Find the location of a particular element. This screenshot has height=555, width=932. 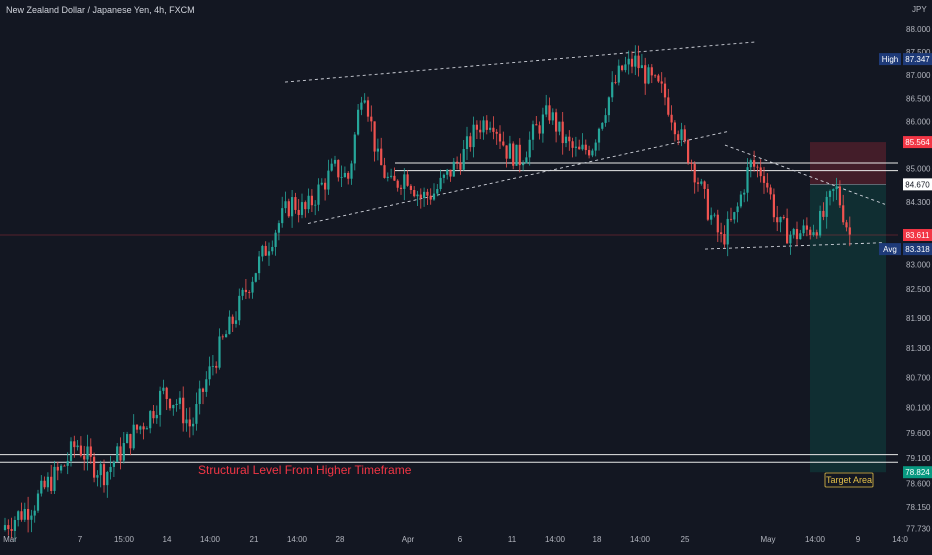

target-badge: 78.824 is located at coordinates (917, 472).